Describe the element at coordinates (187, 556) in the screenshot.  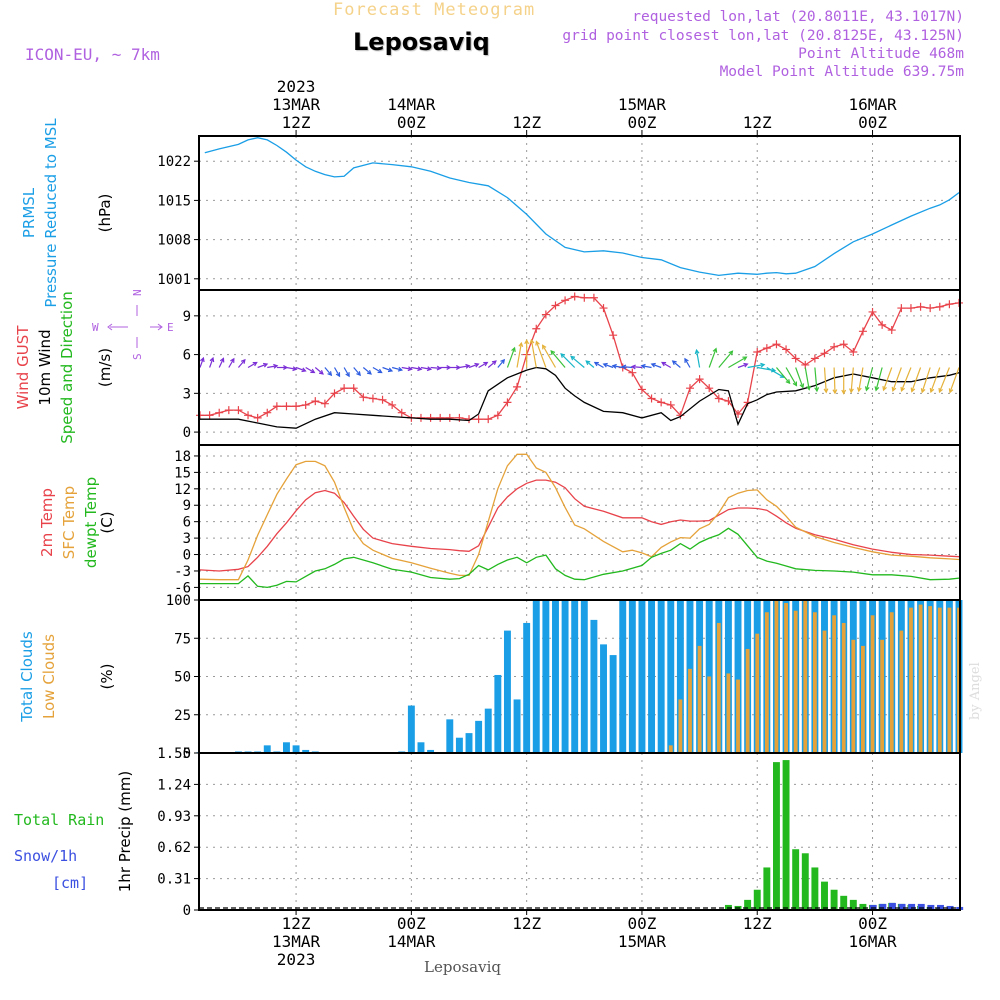
I see `ytick-label-2-2: 0` at that location.